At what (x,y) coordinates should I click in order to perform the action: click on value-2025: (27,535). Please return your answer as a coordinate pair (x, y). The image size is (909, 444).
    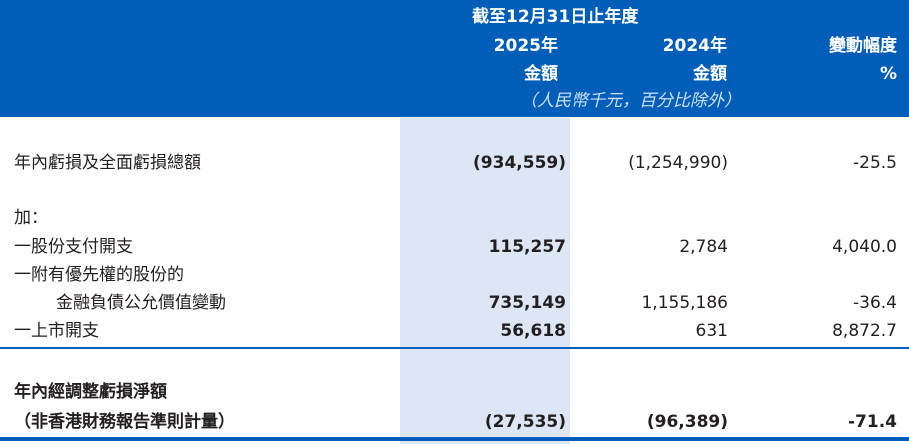
    Looking at the image, I should click on (525, 422).